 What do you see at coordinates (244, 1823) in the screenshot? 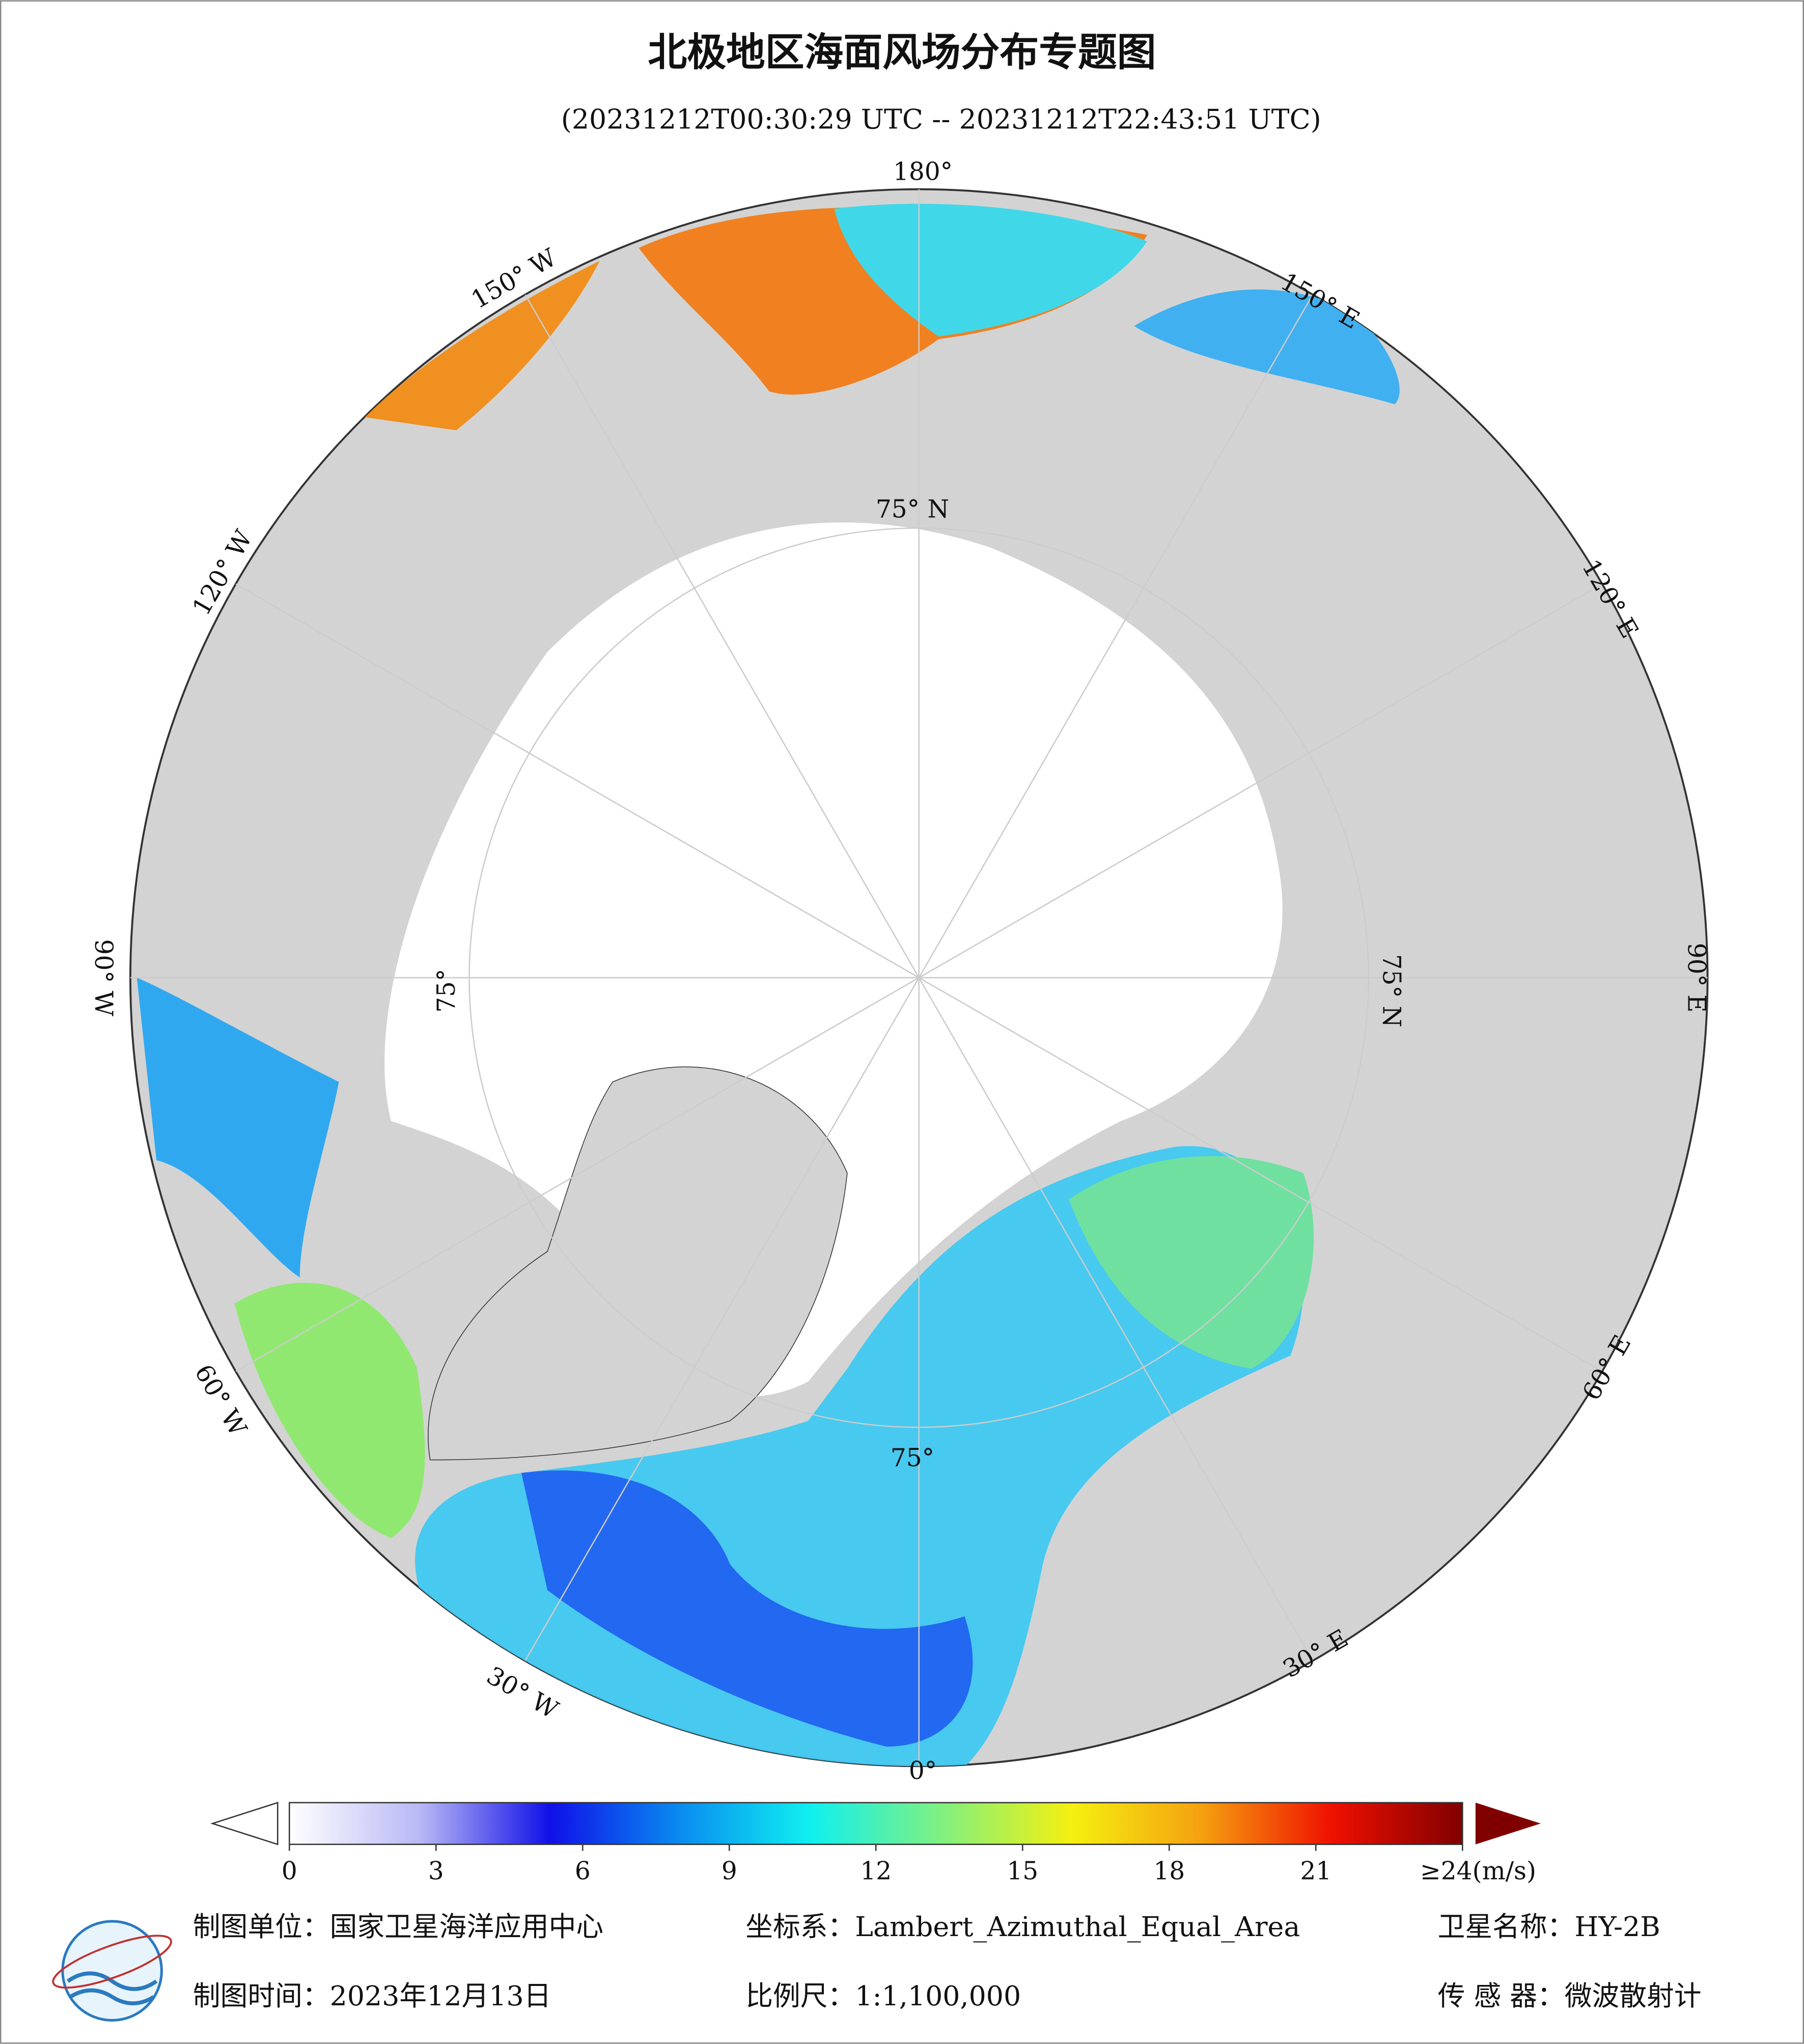
I see `colorbar-under` at bounding box center [244, 1823].